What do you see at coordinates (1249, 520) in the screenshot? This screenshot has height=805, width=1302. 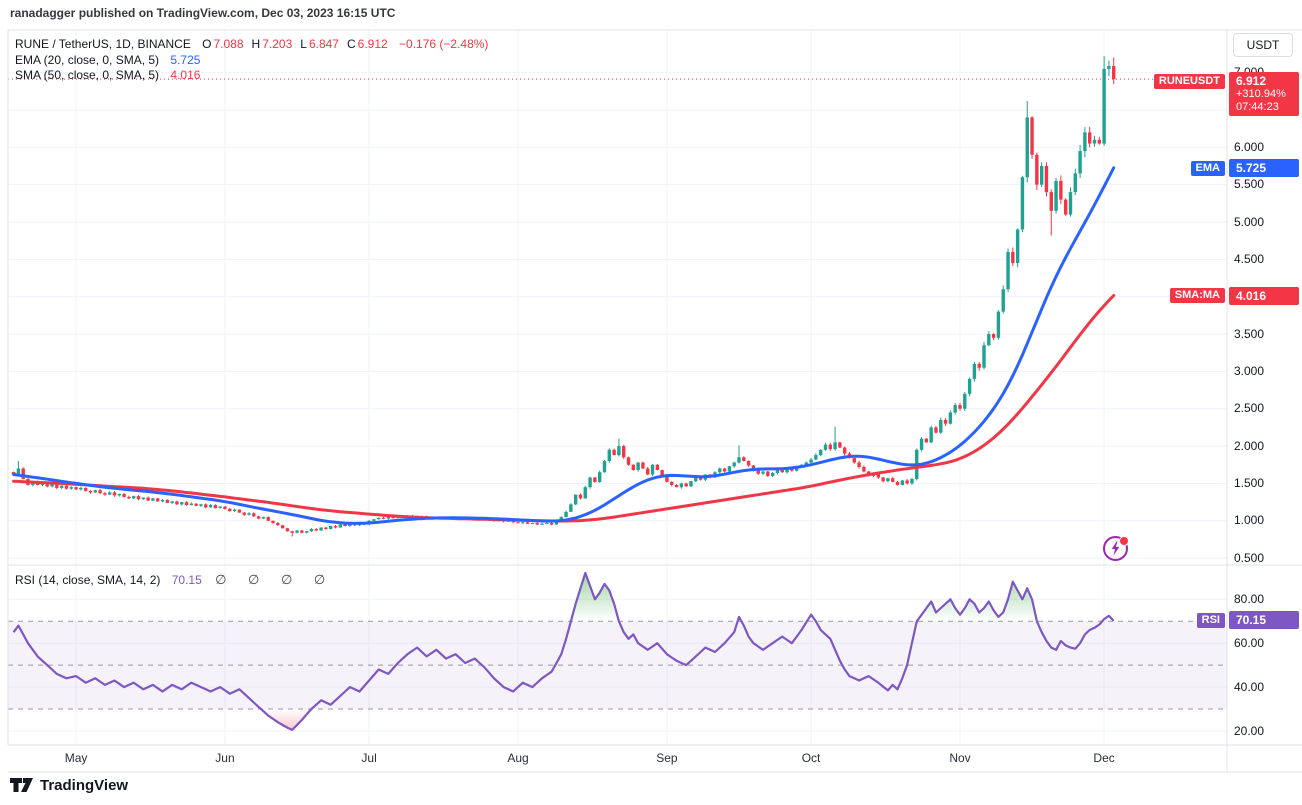 I see `price-tick-label: 1.000` at bounding box center [1249, 520].